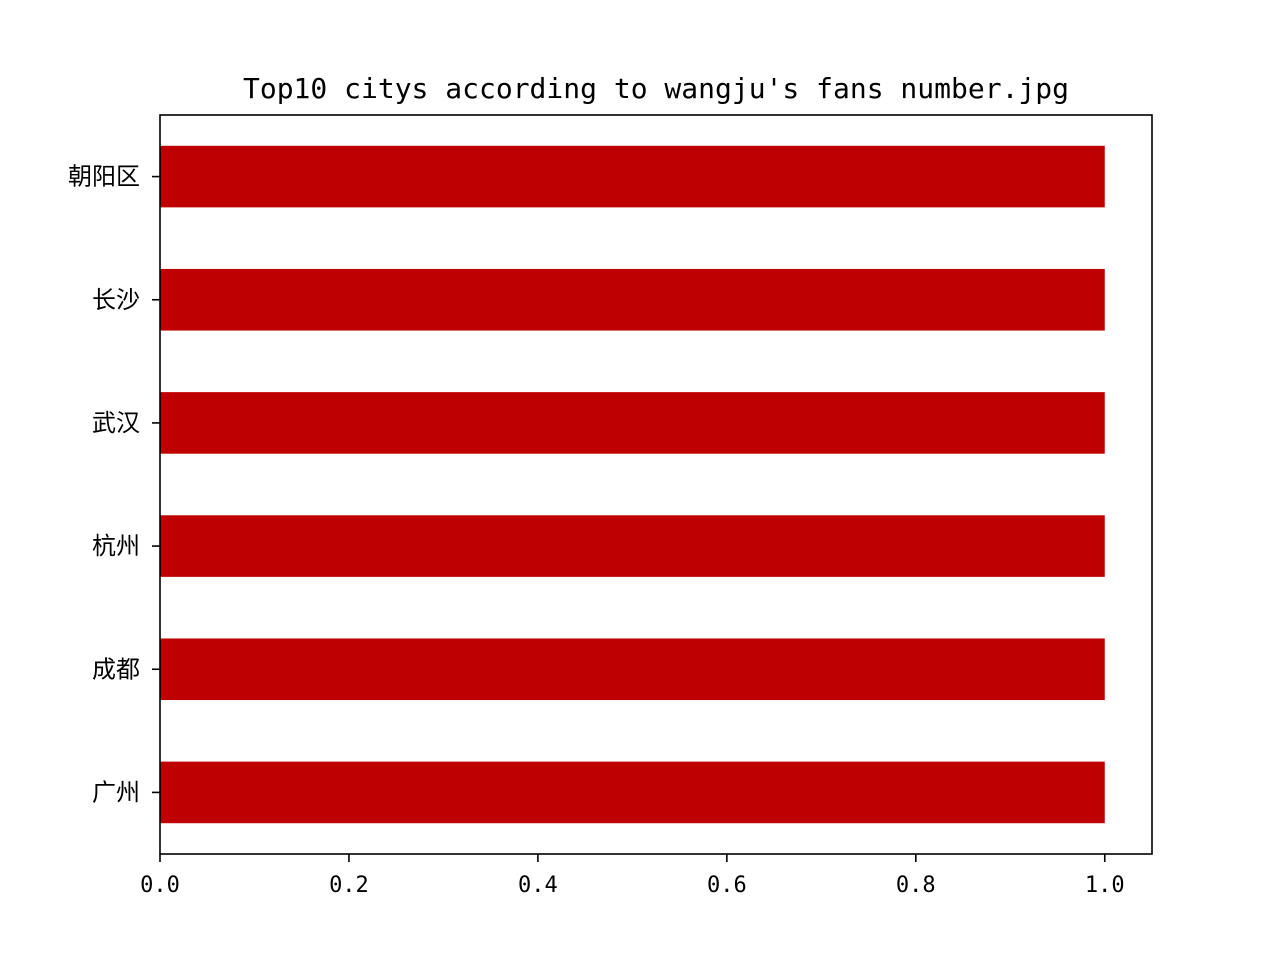 The width and height of the screenshot is (1280, 960). What do you see at coordinates (116, 423) in the screenshot?
I see `y-tick-label-2: 武汉` at bounding box center [116, 423].